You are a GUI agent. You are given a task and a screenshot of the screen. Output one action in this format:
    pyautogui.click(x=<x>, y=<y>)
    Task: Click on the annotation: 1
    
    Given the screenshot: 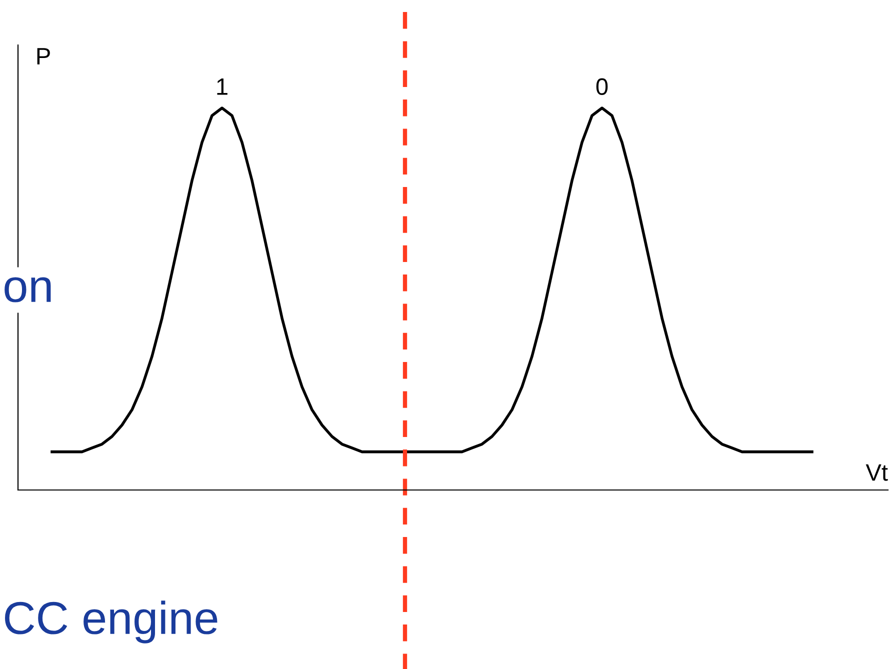 What is the action you would take?
    pyautogui.click(x=222, y=86)
    